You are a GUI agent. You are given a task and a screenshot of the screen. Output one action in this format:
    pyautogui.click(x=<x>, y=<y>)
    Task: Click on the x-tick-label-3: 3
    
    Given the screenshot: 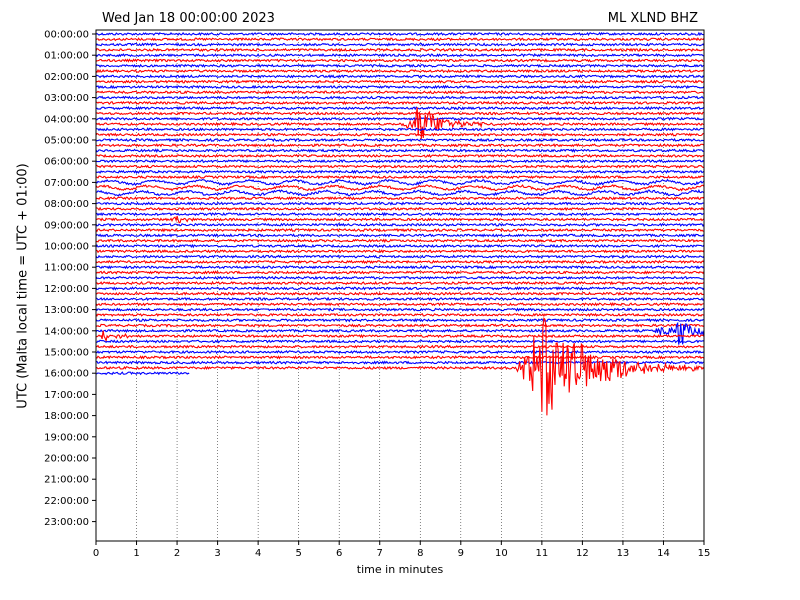 What is the action you would take?
    pyautogui.click(x=217, y=553)
    